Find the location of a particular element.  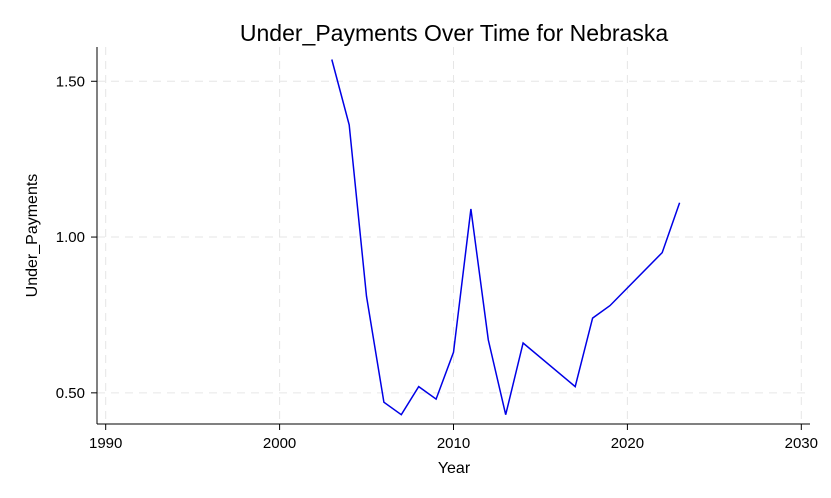

x-tick-label-4: 2030 is located at coordinates (801, 443).